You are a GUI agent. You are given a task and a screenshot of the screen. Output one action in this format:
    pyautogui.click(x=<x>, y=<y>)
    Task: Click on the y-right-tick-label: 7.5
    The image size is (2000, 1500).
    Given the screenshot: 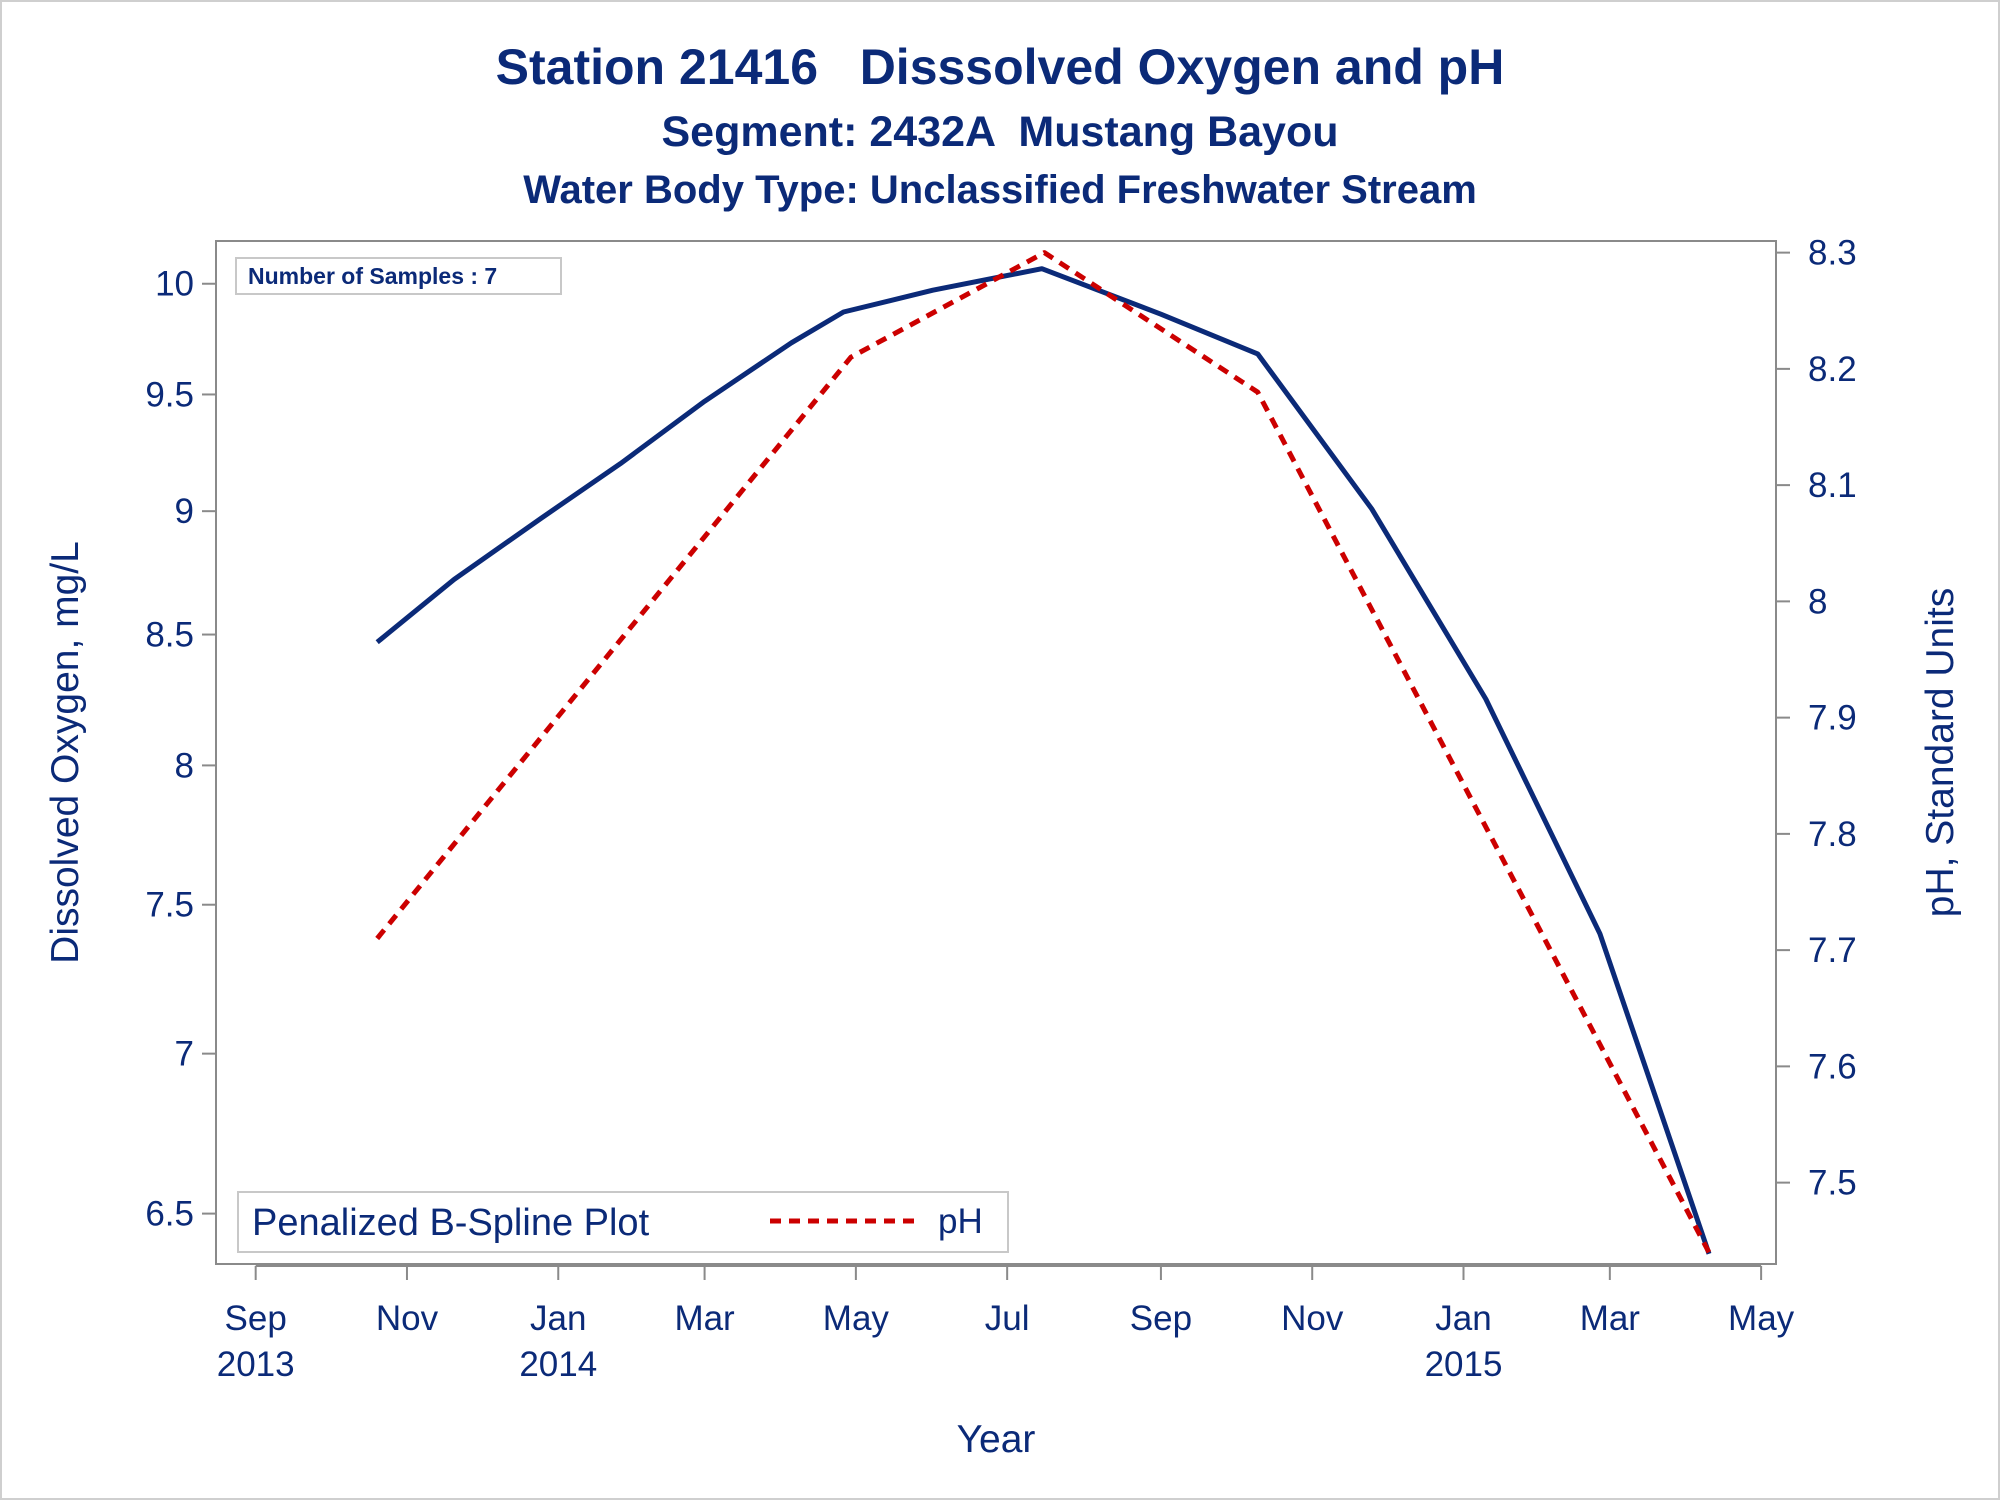 What is the action you would take?
    pyautogui.click(x=1832, y=1183)
    